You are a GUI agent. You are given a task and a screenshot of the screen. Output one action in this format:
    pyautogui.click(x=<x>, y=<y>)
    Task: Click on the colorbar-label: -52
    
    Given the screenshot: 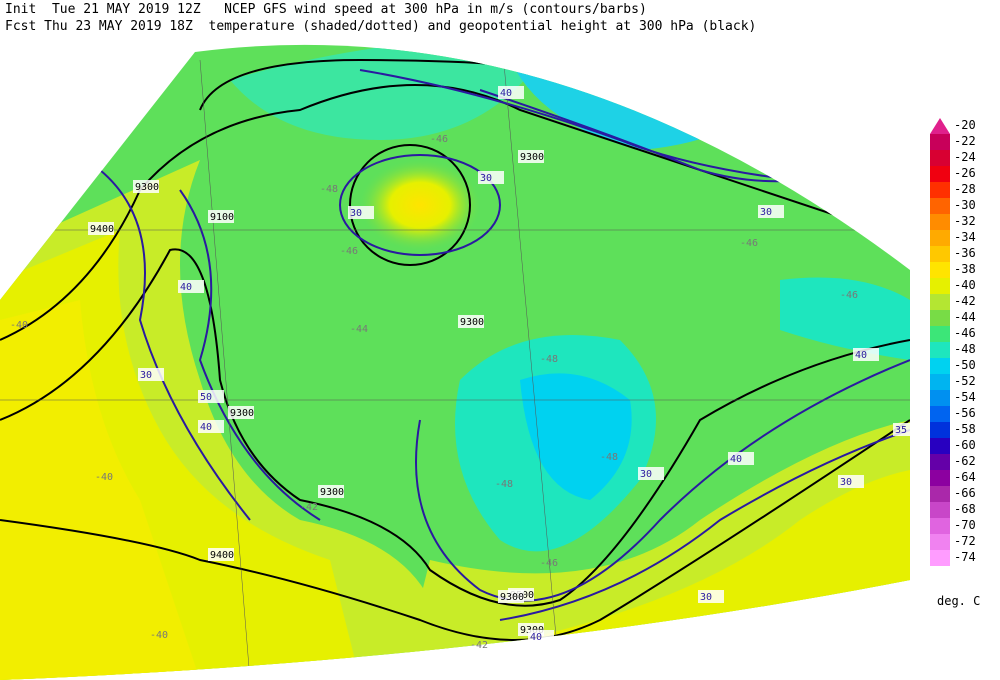 What is the action you would take?
    pyautogui.click(x=965, y=381)
    